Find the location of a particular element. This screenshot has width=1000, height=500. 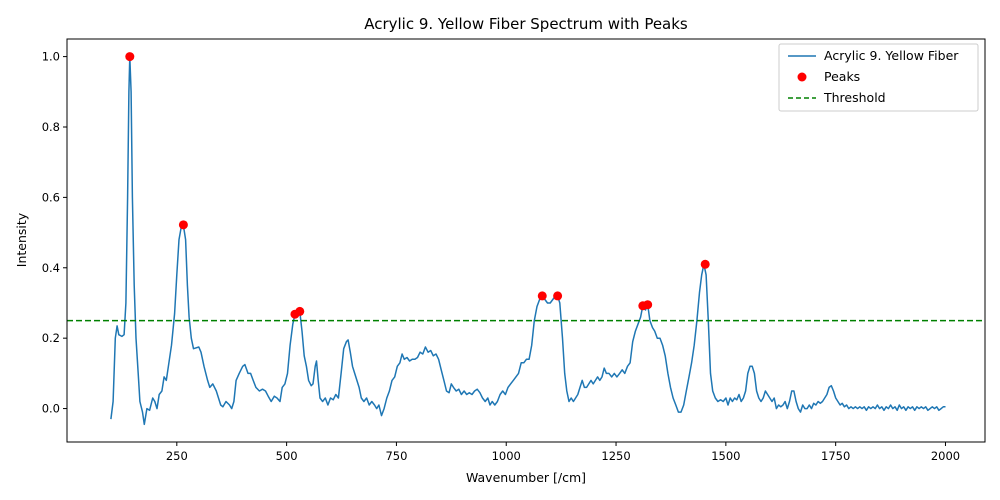

x-tick-label: 2000 is located at coordinates (945, 456).